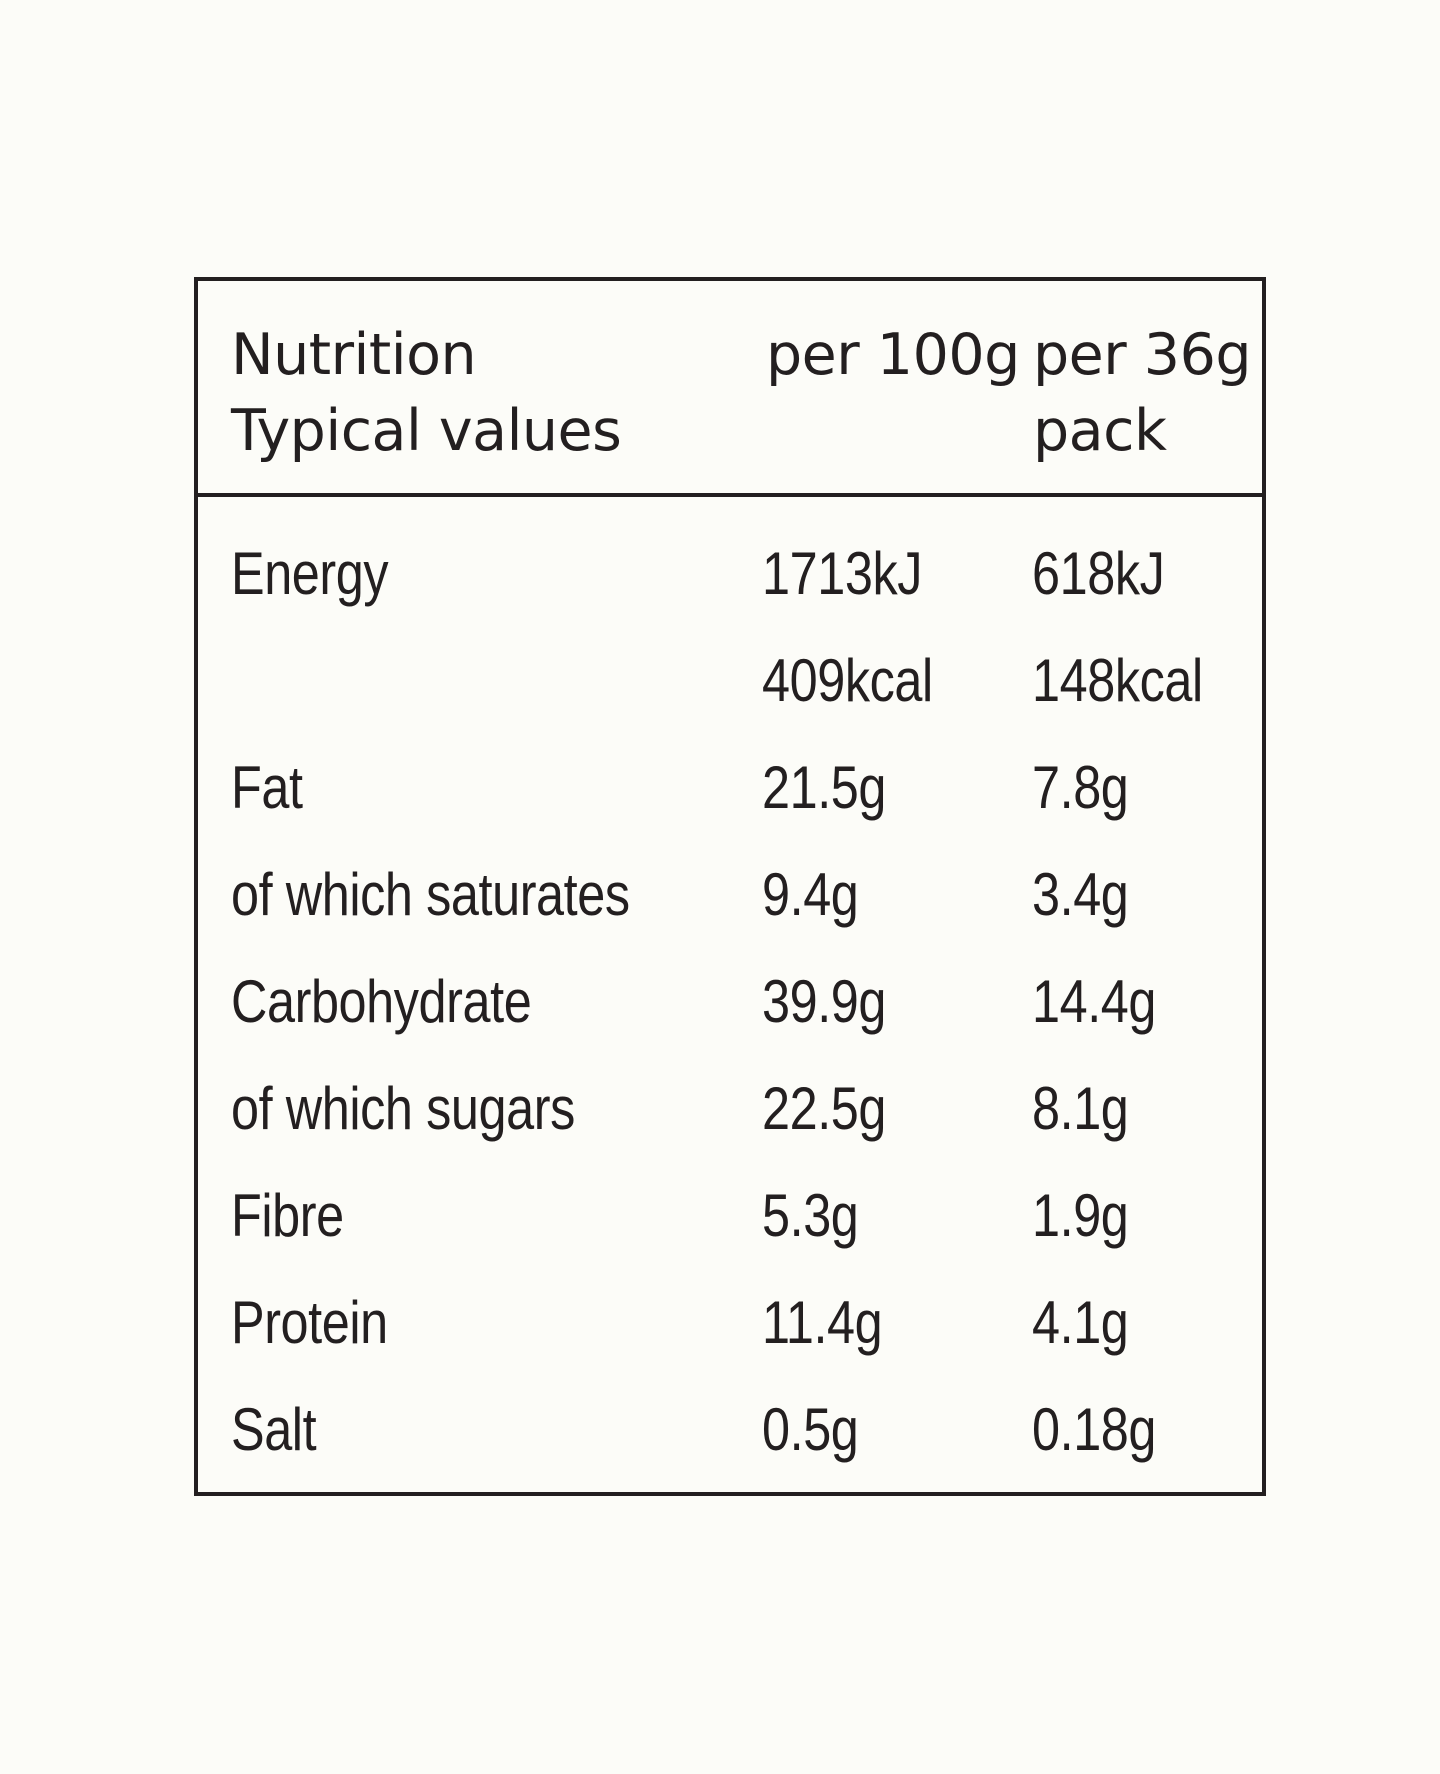  What do you see at coordinates (810, 1429) in the screenshot?
I see `row-value-salt-per-100g: 0.5g` at bounding box center [810, 1429].